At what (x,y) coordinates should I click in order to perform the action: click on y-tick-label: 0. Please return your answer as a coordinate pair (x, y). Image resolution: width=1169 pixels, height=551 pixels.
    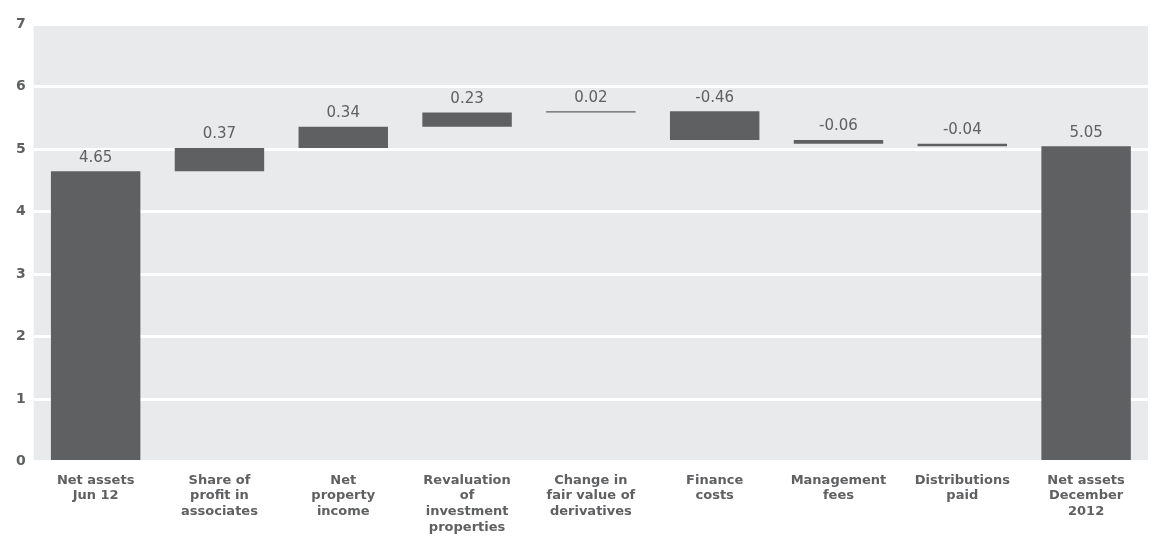
    Looking at the image, I should click on (20, 460).